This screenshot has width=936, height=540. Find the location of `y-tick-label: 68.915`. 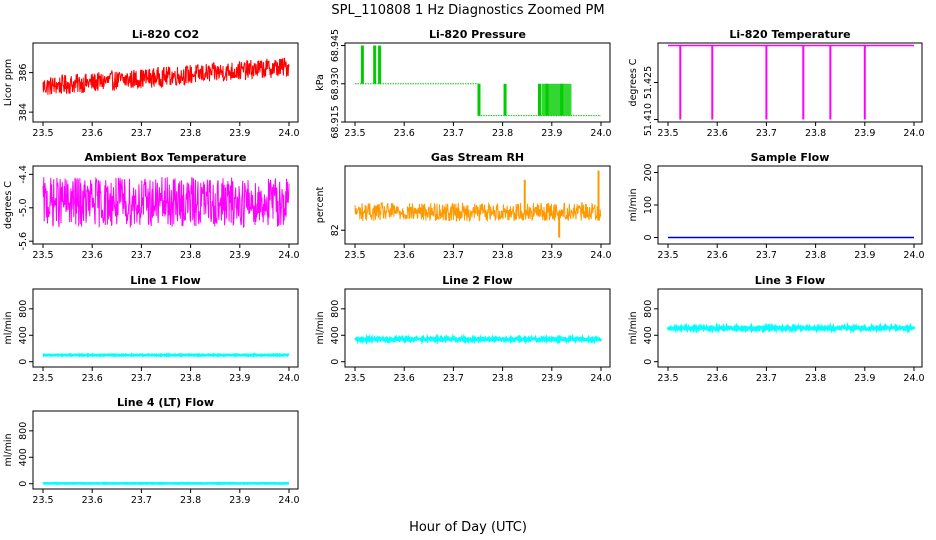

y-tick-label: 68.915 is located at coordinates (335, 121).